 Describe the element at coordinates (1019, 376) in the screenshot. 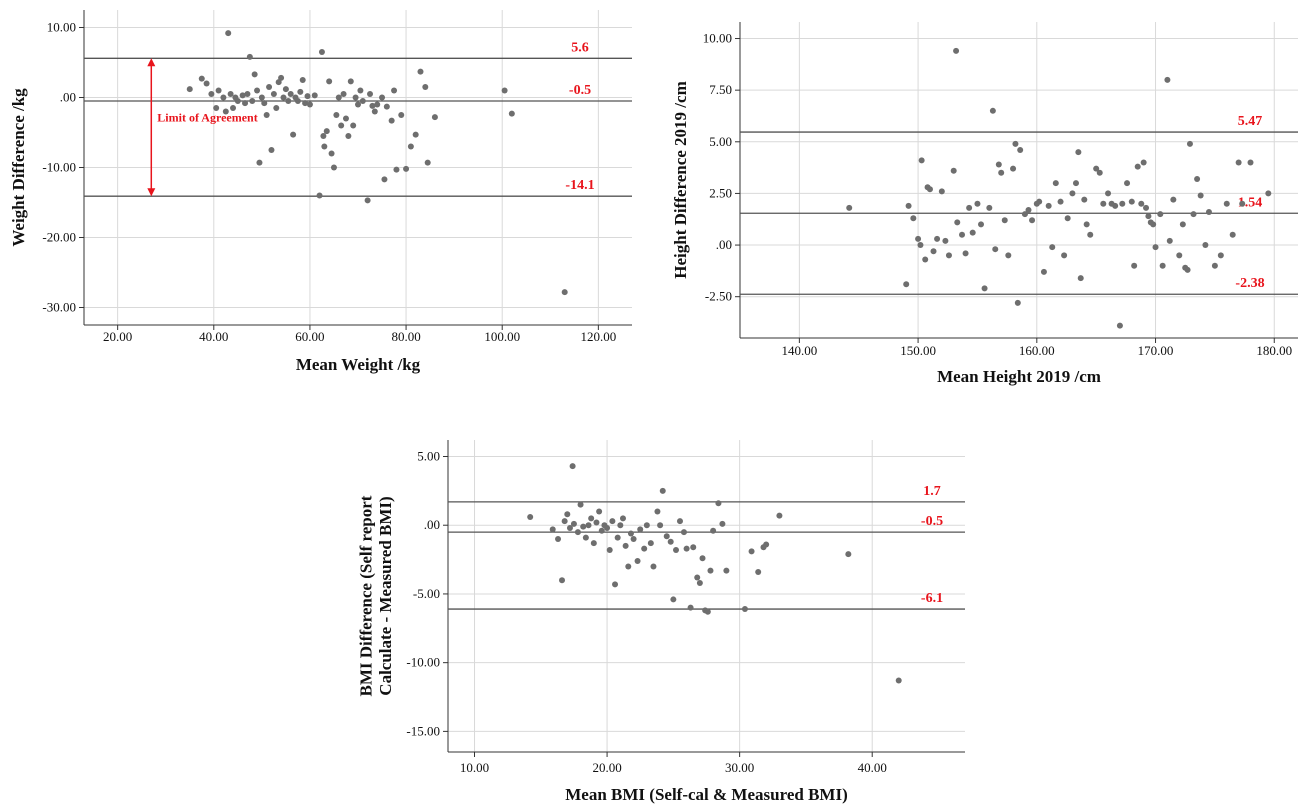

I see `x-axis-title: Mean Height 2019 /cm` at that location.